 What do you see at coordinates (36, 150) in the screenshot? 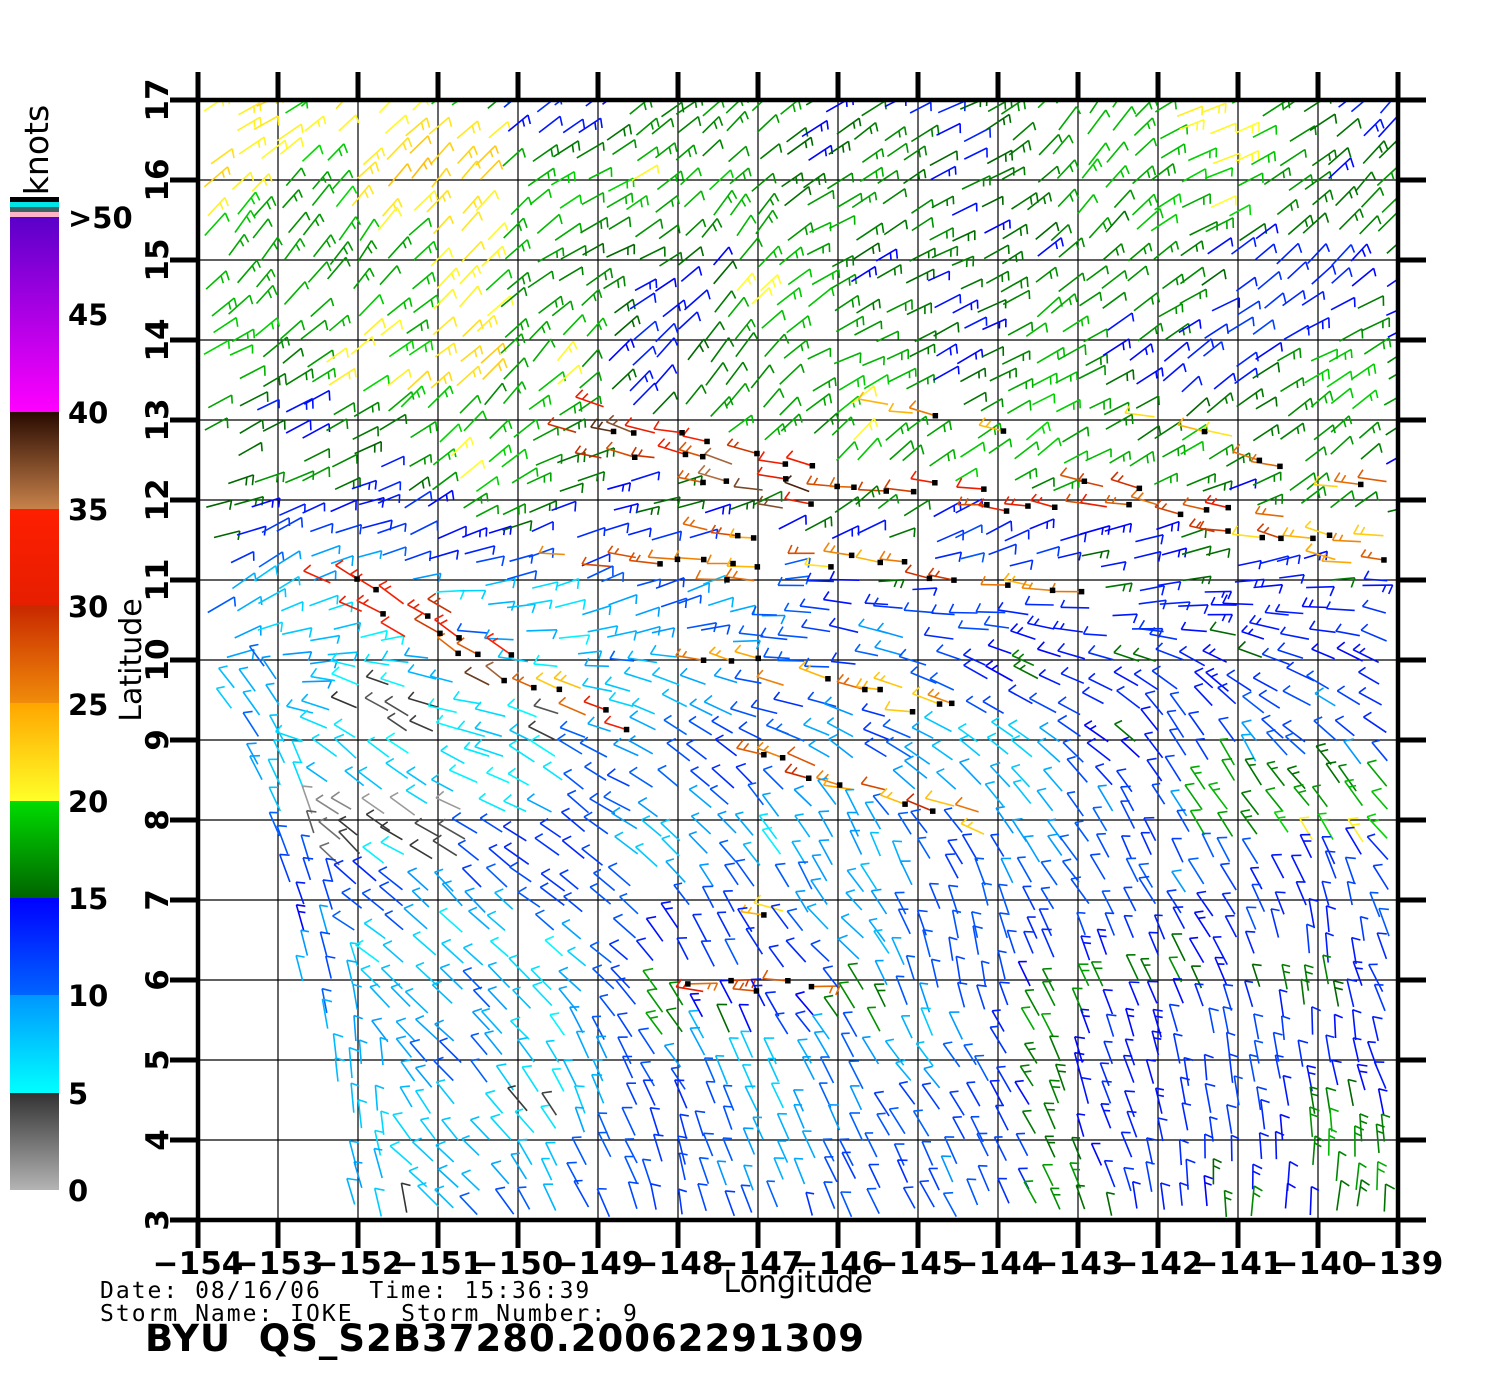
I see `colorbar-title: knots` at bounding box center [36, 150].